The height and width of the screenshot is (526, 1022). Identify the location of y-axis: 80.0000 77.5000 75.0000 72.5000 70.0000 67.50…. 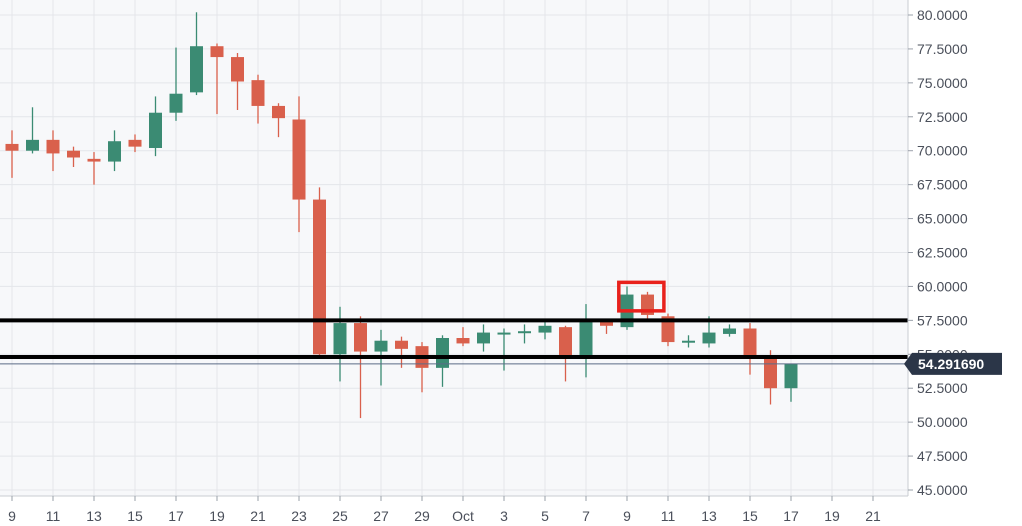
(938, 252).